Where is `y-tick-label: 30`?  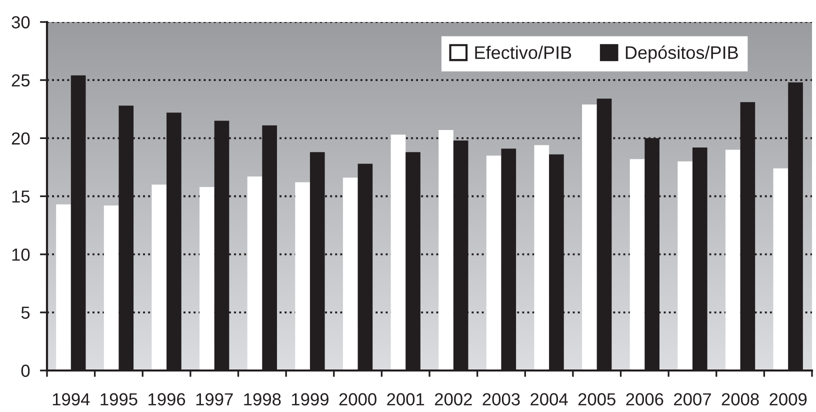
y-tick-label: 30 is located at coordinates (21, 22).